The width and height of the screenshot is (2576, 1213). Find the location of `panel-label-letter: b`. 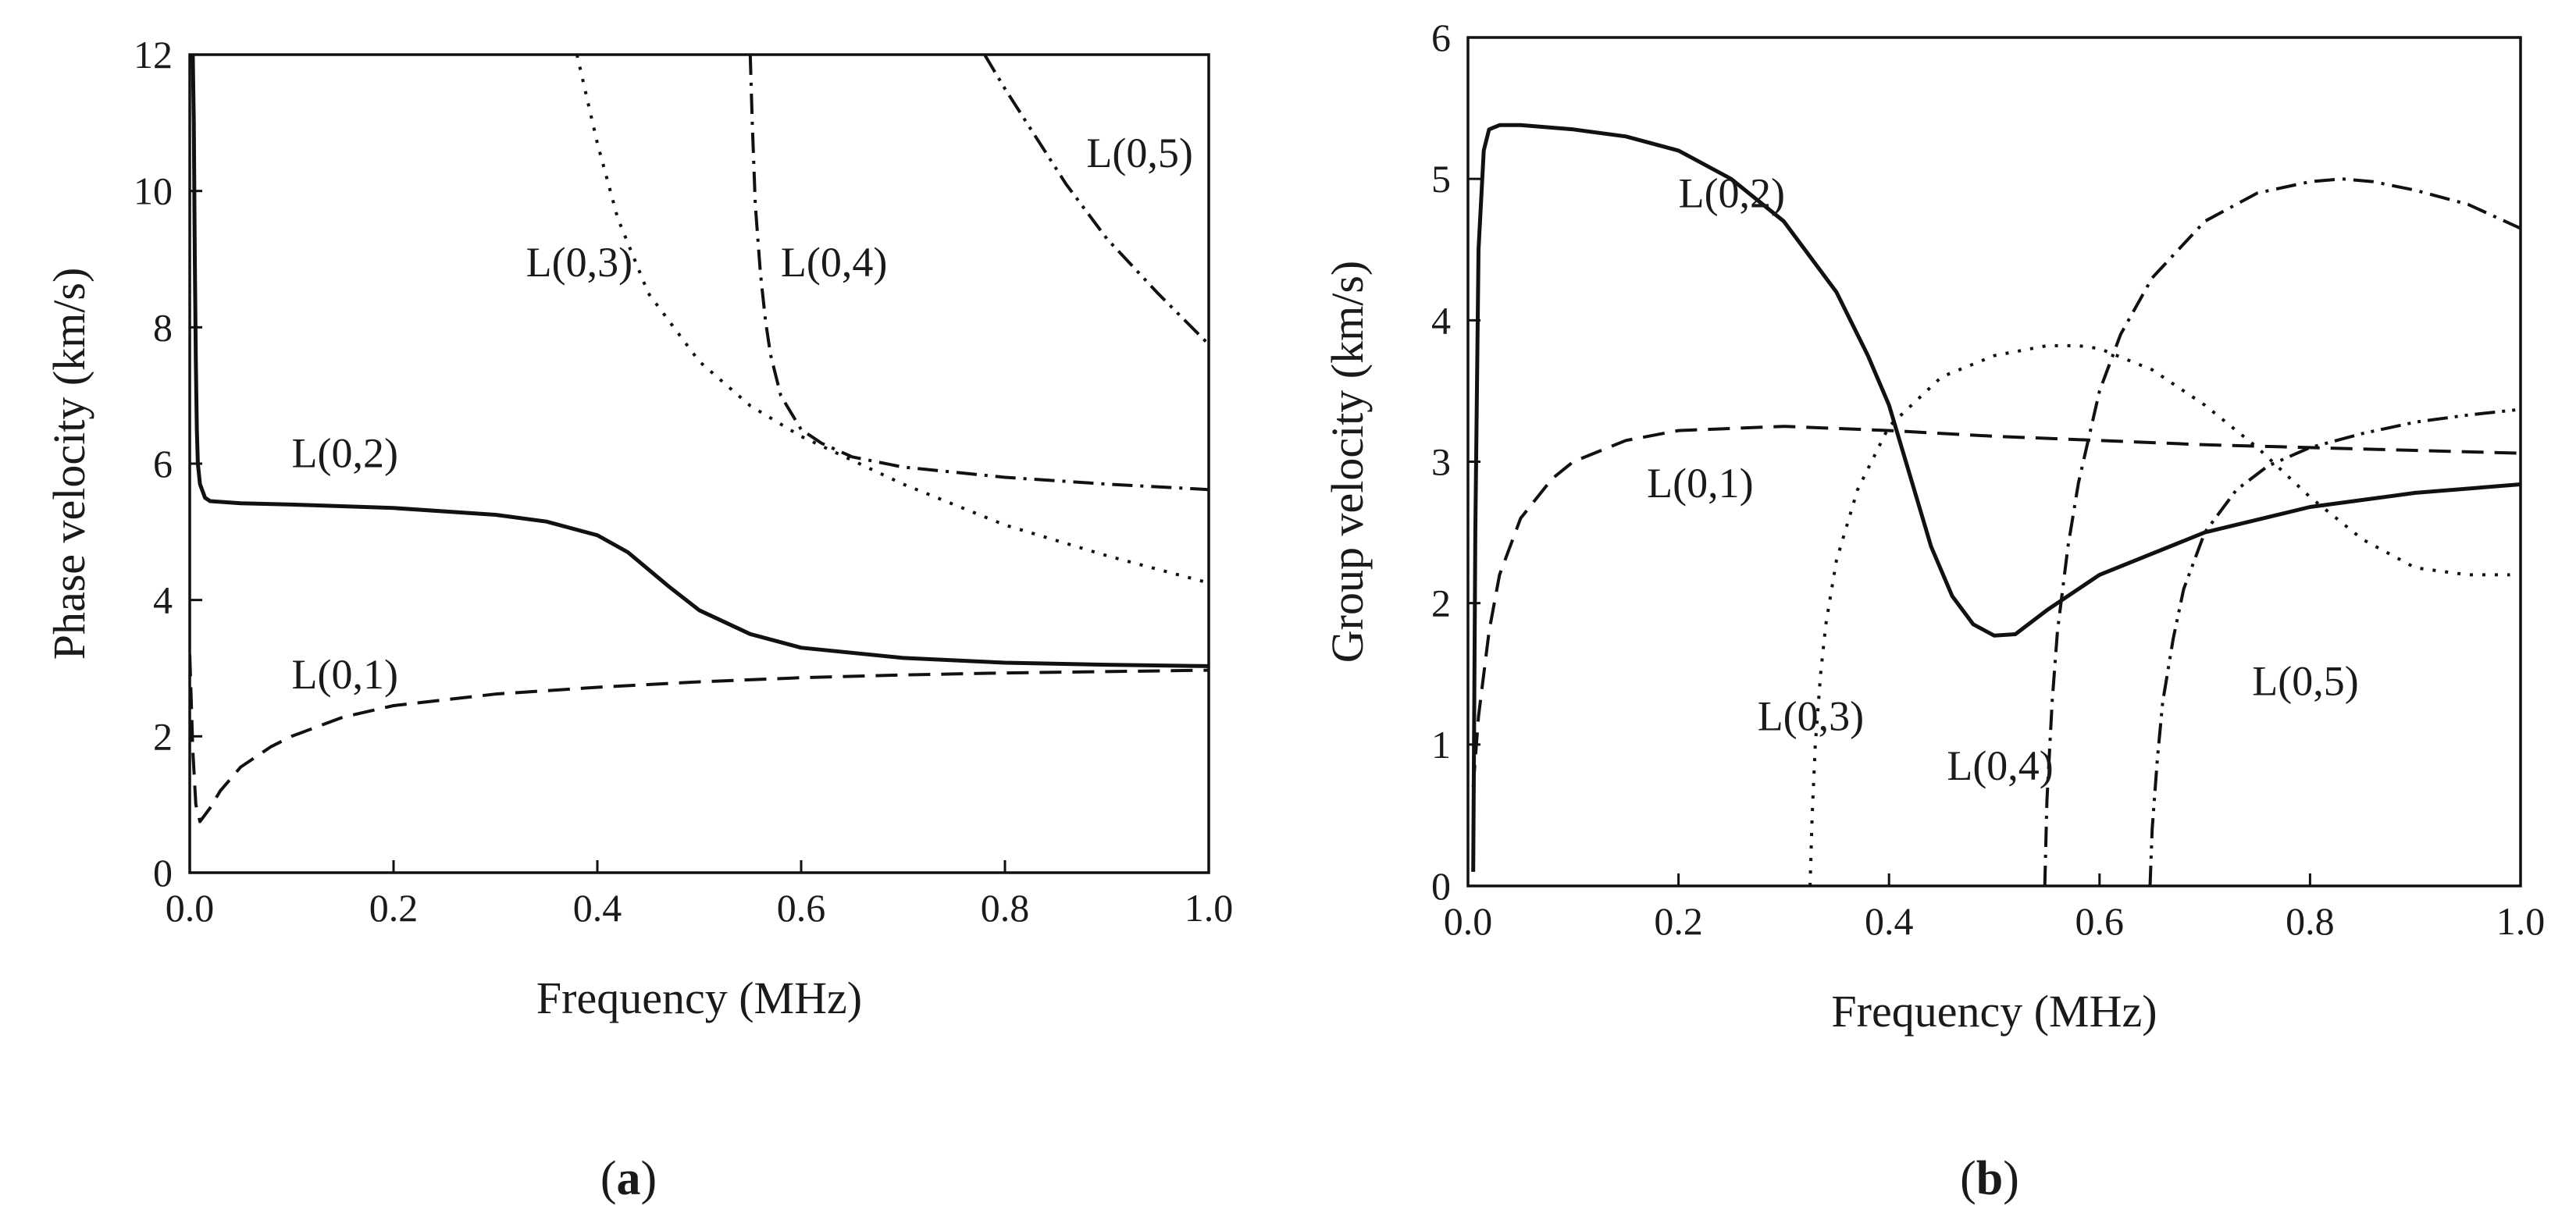

panel-label-letter: b is located at coordinates (1990, 1178).